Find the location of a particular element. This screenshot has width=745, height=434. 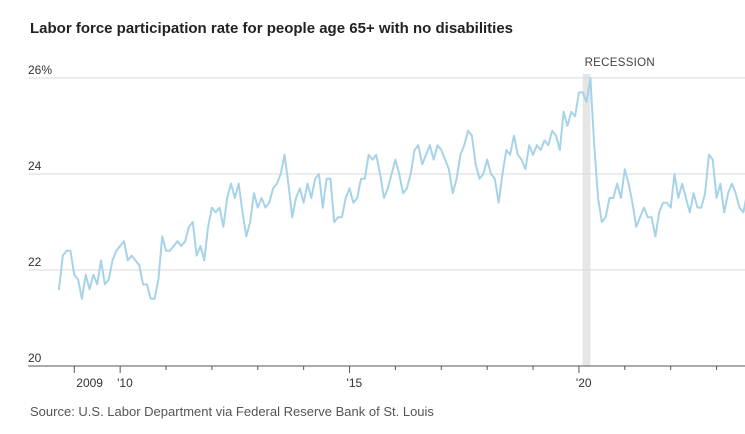

x-axis-labels: 2009 '10 '15 '20 is located at coordinates (334, 383).